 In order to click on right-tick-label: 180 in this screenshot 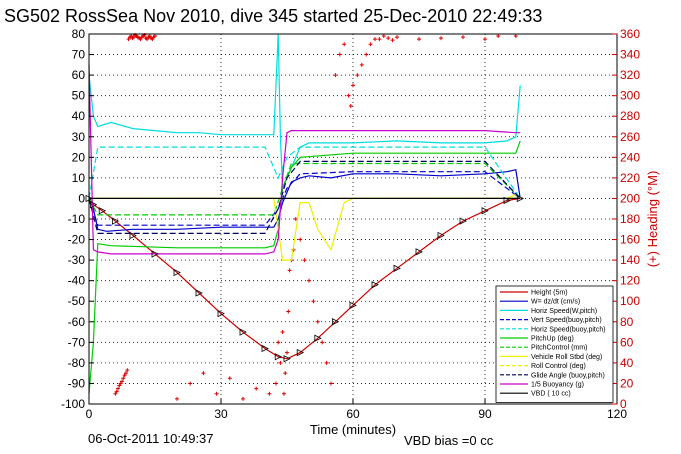, I will do `click(630, 219)`.